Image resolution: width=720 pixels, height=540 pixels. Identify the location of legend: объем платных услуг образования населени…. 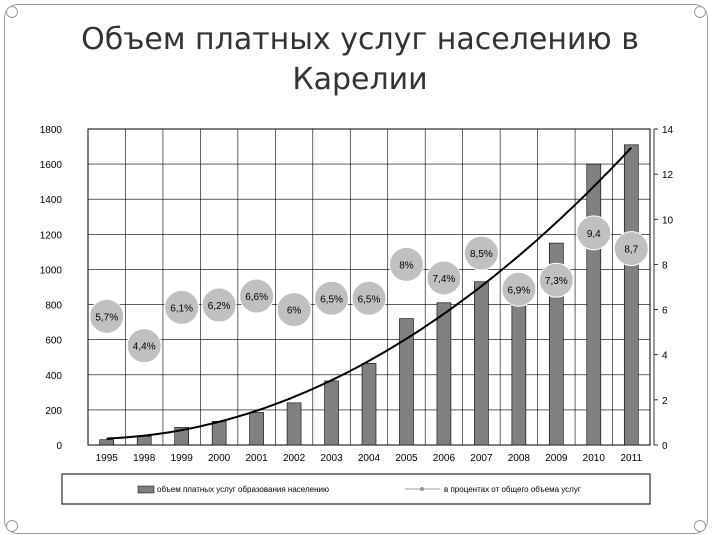
(356, 489).